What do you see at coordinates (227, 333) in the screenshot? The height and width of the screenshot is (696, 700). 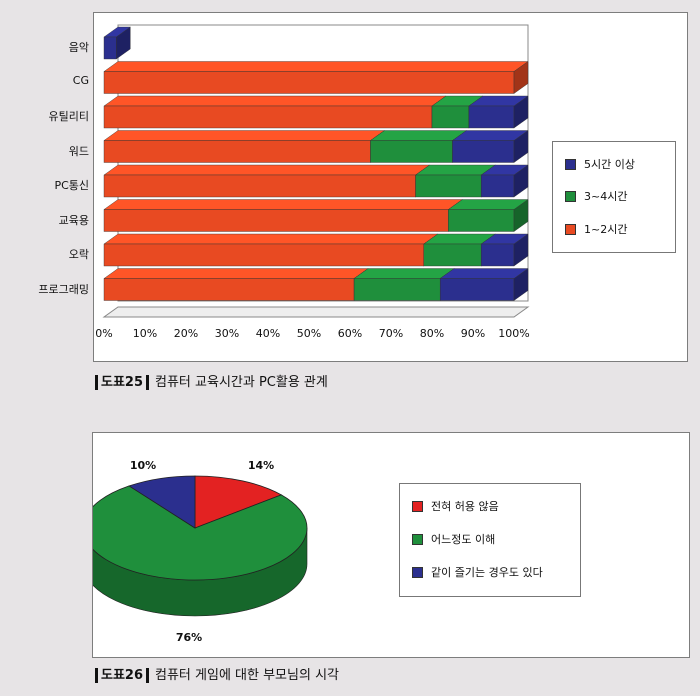 I see `x-tick-label: 30%` at bounding box center [227, 333].